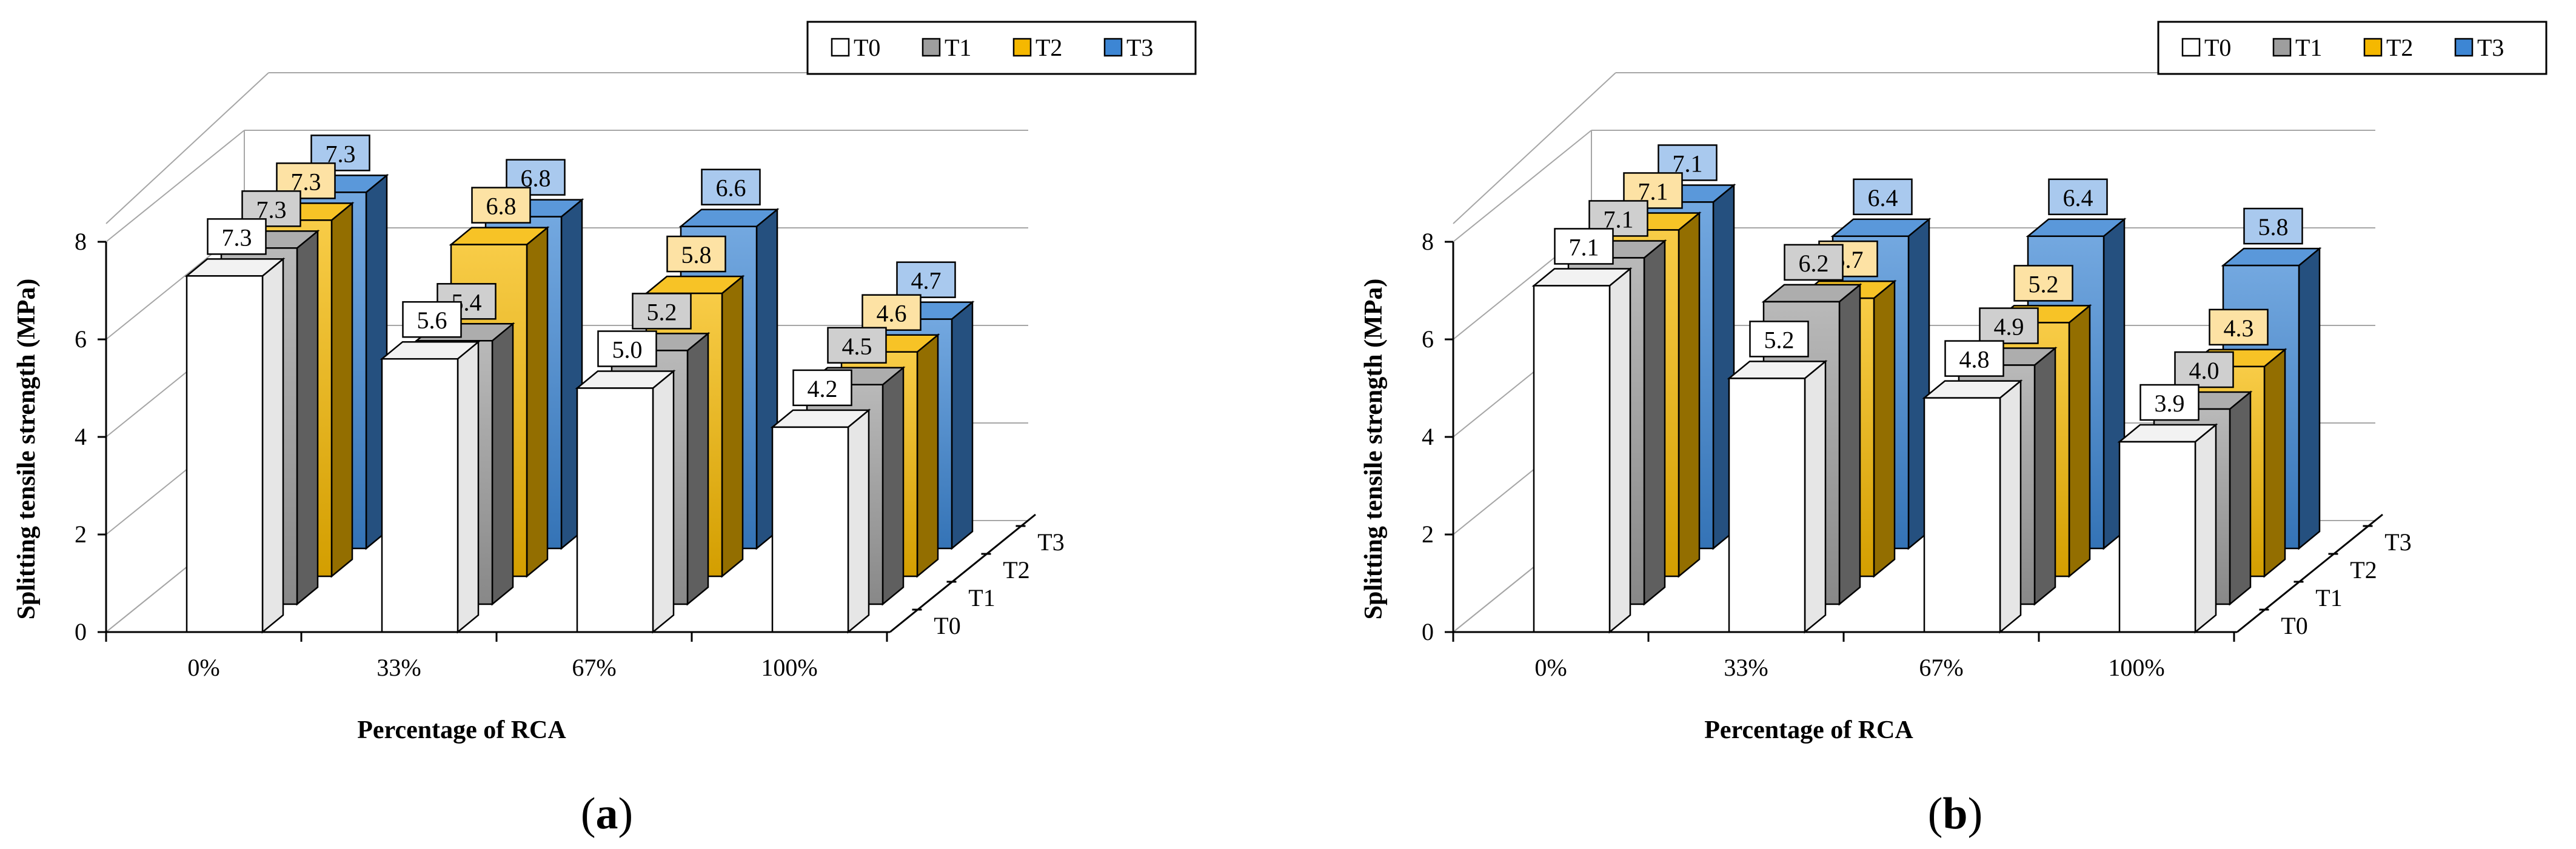 Image resolution: width=2576 pixels, height=849 pixels. What do you see at coordinates (1050, 542) in the screenshot?
I see `depth-label: T3` at bounding box center [1050, 542].